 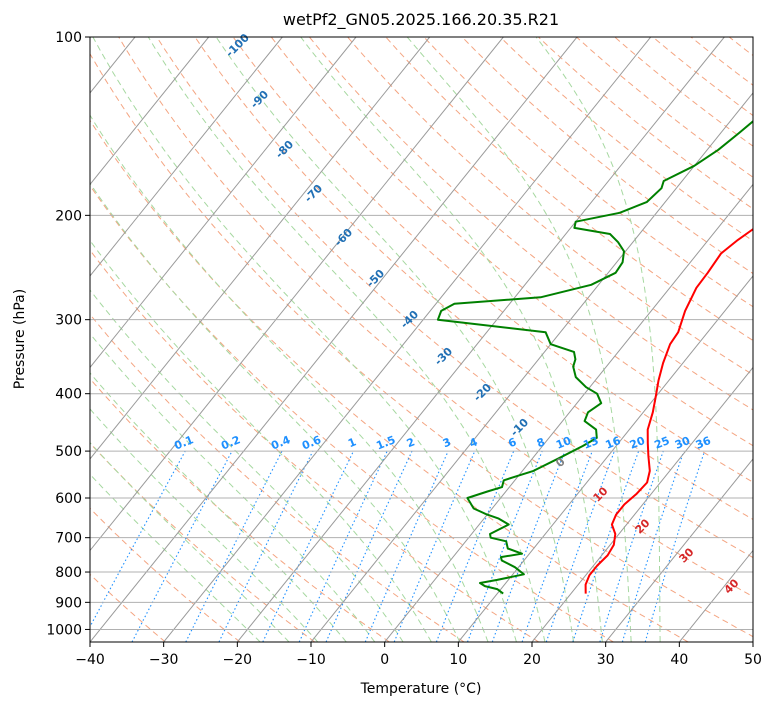 What do you see at coordinates (541, 442) in the screenshot?
I see `mixing-ratio-label: 8` at bounding box center [541, 442].